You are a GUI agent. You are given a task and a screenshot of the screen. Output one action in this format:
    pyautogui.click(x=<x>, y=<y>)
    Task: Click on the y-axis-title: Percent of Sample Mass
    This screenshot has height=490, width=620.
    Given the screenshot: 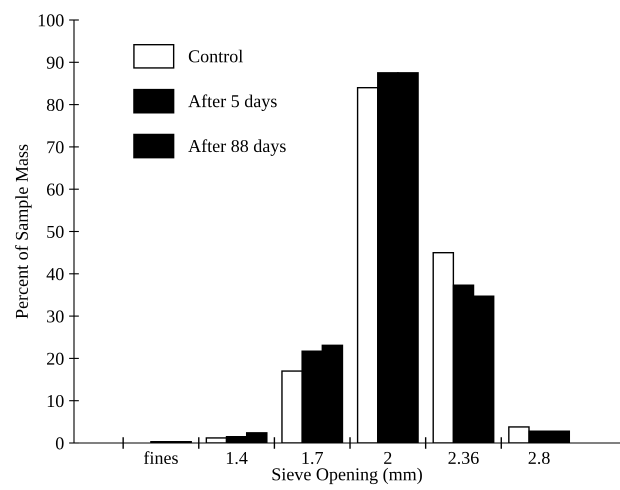 What is the action you would take?
    pyautogui.click(x=23, y=231)
    